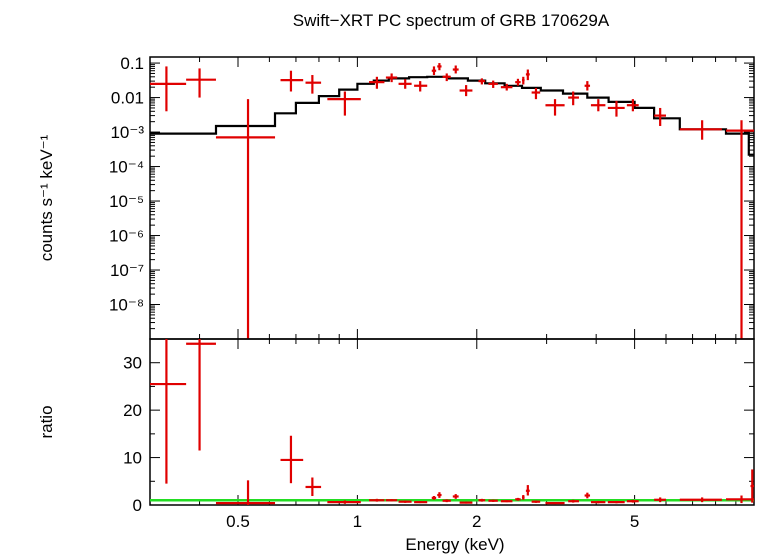 The width and height of the screenshot is (758, 556). What do you see at coordinates (137, 505) in the screenshot?
I see `y-tick-label: 0` at bounding box center [137, 505].